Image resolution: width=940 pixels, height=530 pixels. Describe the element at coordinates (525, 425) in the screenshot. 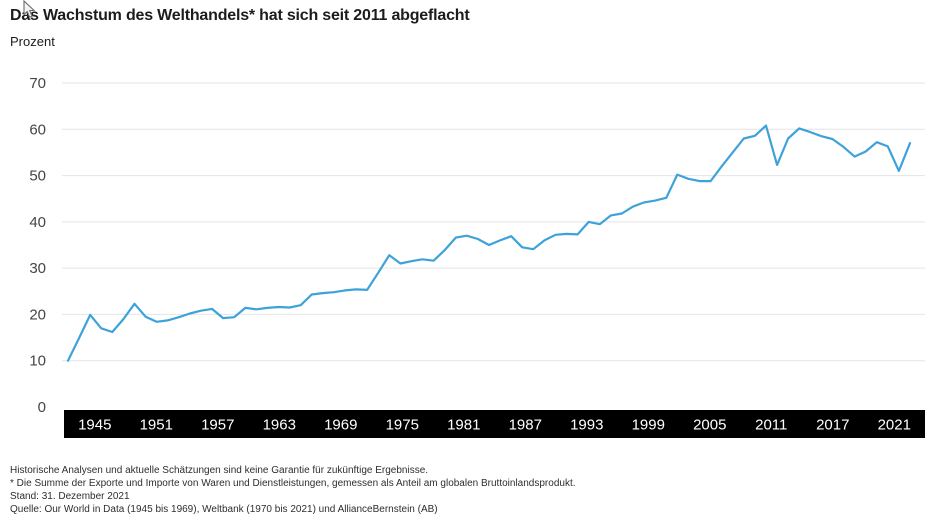

I see `x-axis-tick-label: 1987` at that location.